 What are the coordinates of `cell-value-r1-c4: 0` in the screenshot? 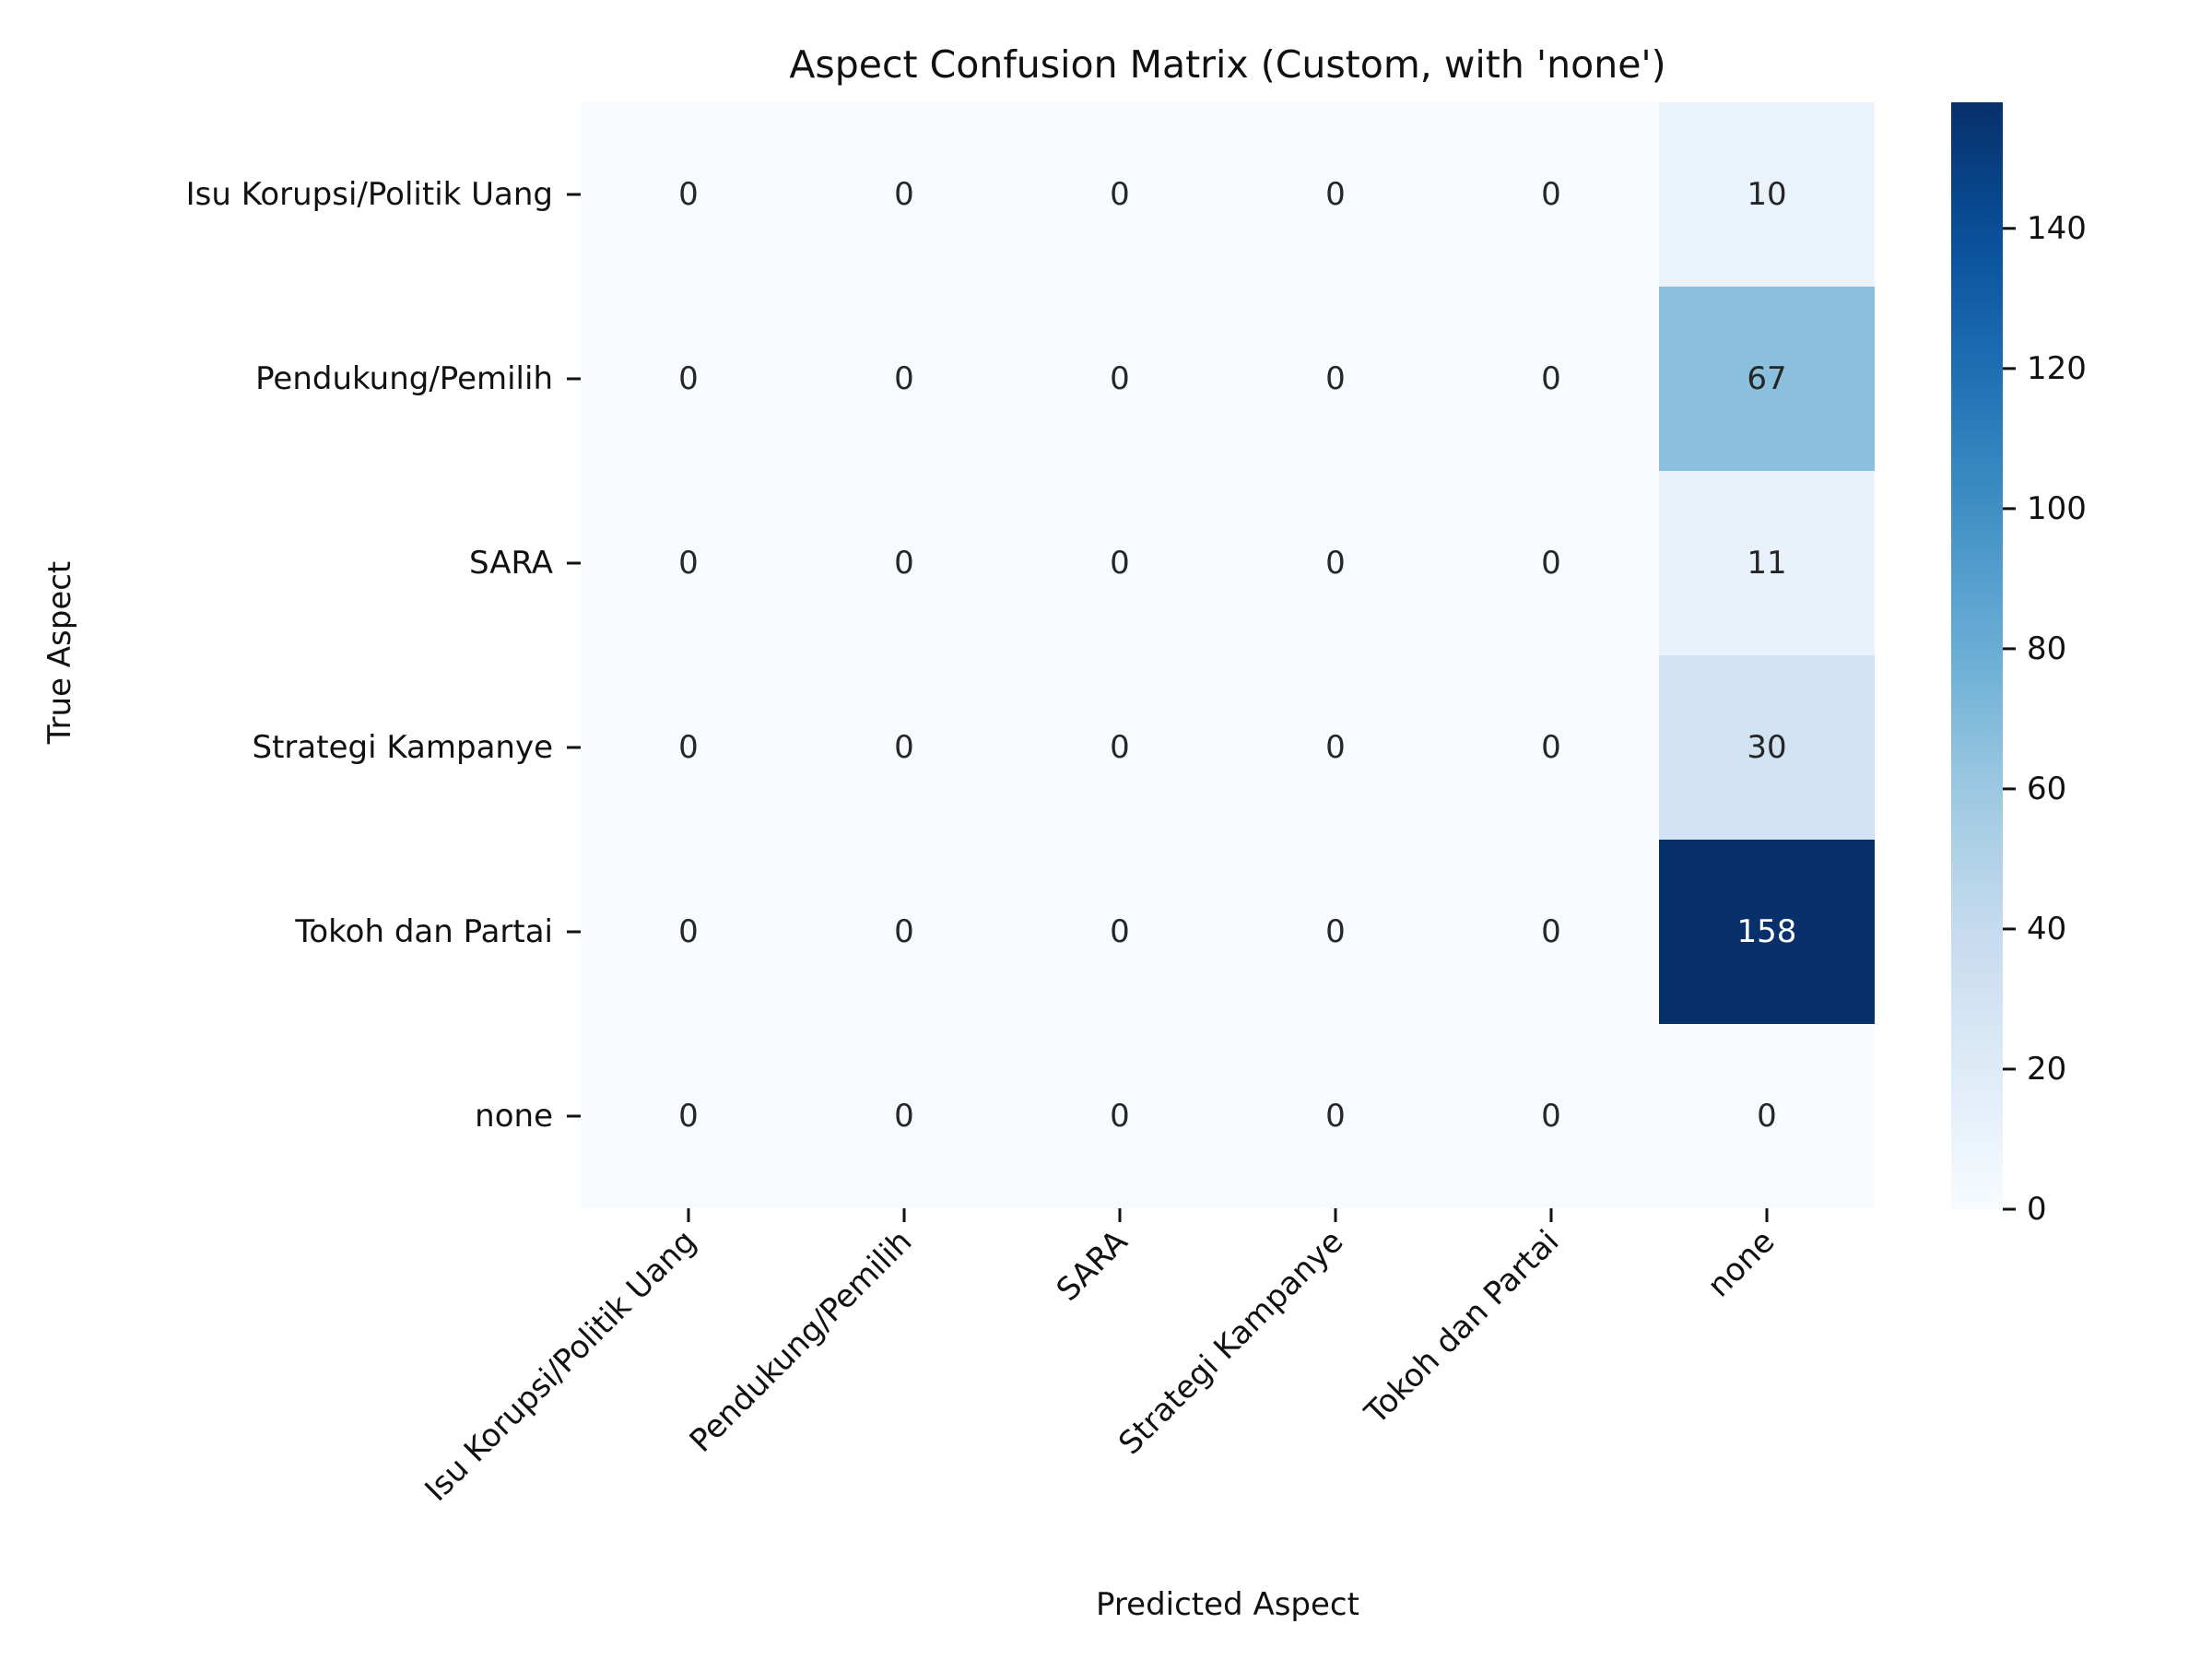 It's located at (1551, 378).